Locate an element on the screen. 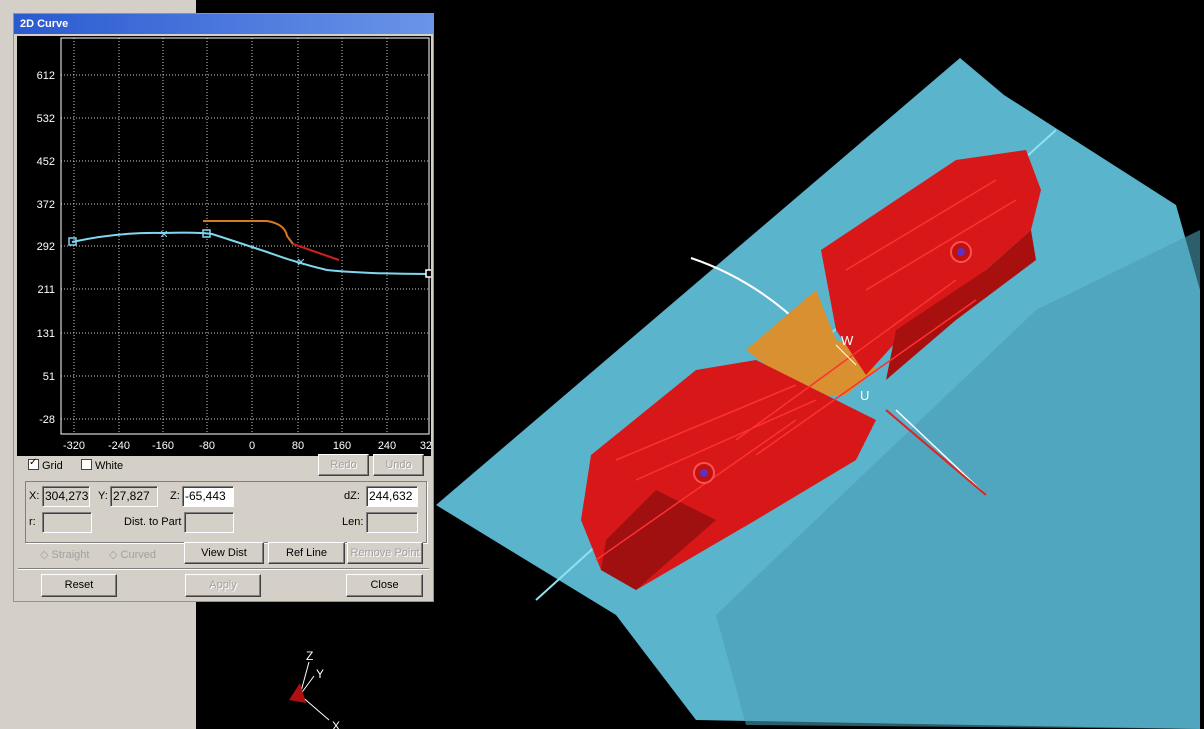  z-field: -65,443 is located at coordinates (208, 496).